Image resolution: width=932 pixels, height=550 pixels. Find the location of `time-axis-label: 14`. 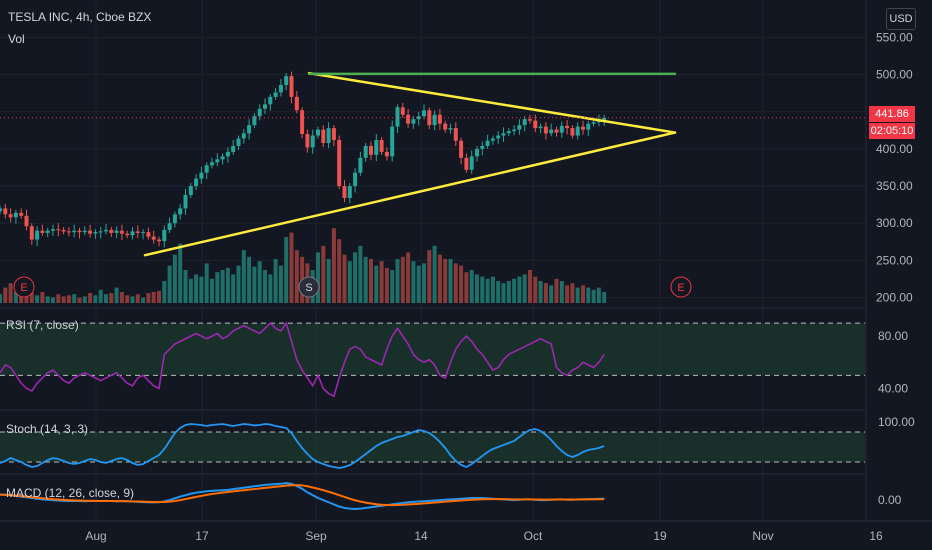

time-axis-label: 14 is located at coordinates (421, 536).